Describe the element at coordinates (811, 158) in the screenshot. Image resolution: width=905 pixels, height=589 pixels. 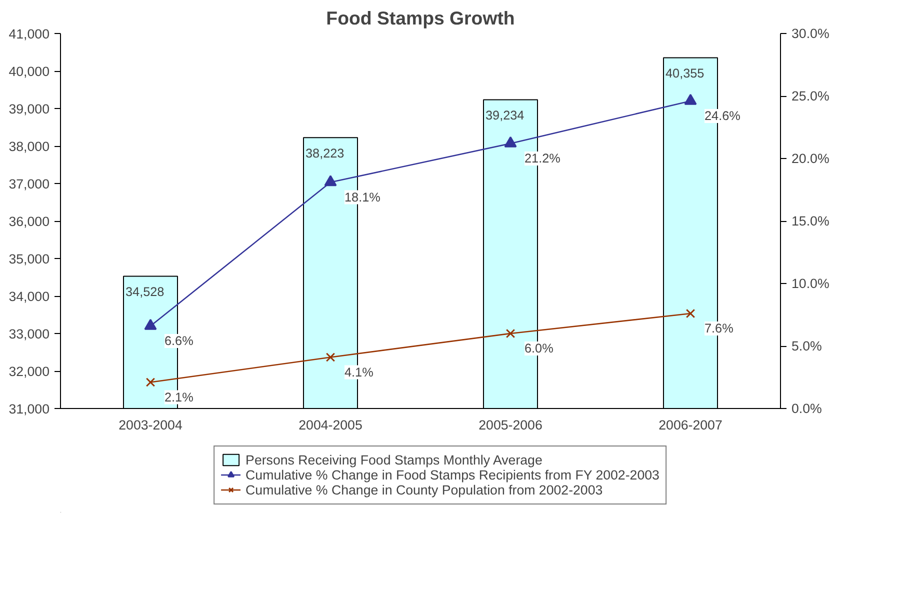
I see `y2-tick-label: 20.0%` at that location.